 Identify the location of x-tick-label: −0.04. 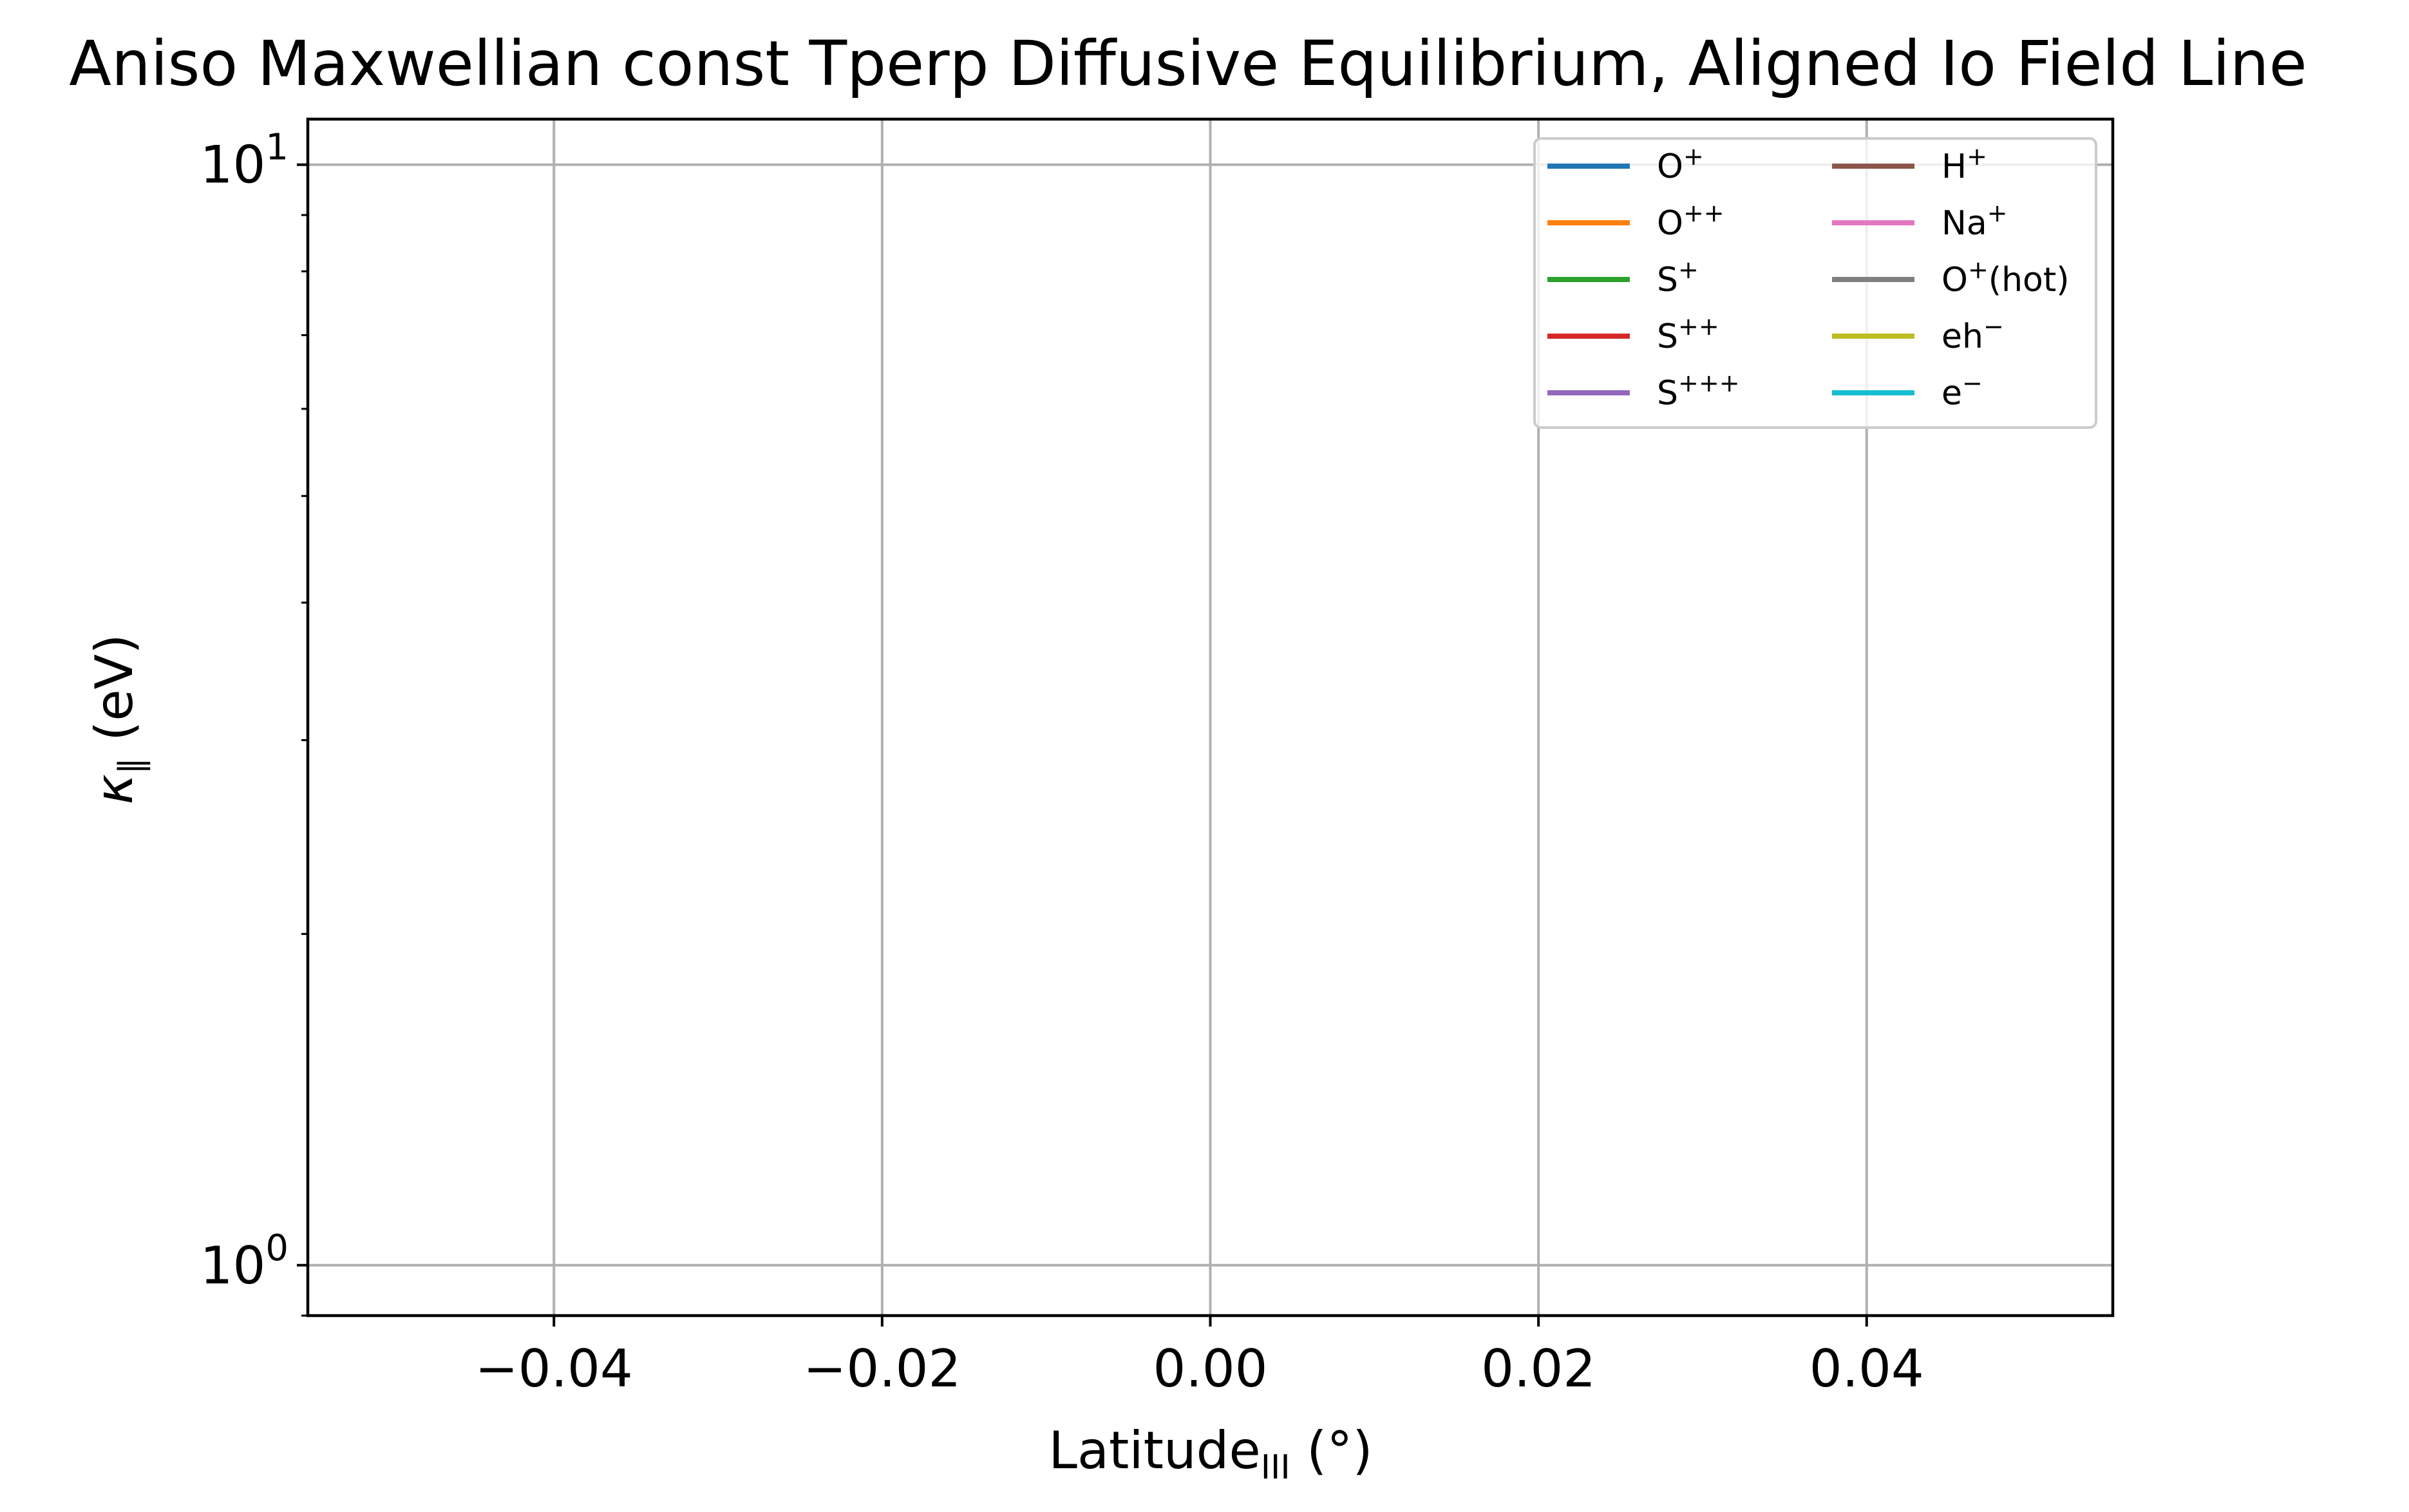
(554, 1369).